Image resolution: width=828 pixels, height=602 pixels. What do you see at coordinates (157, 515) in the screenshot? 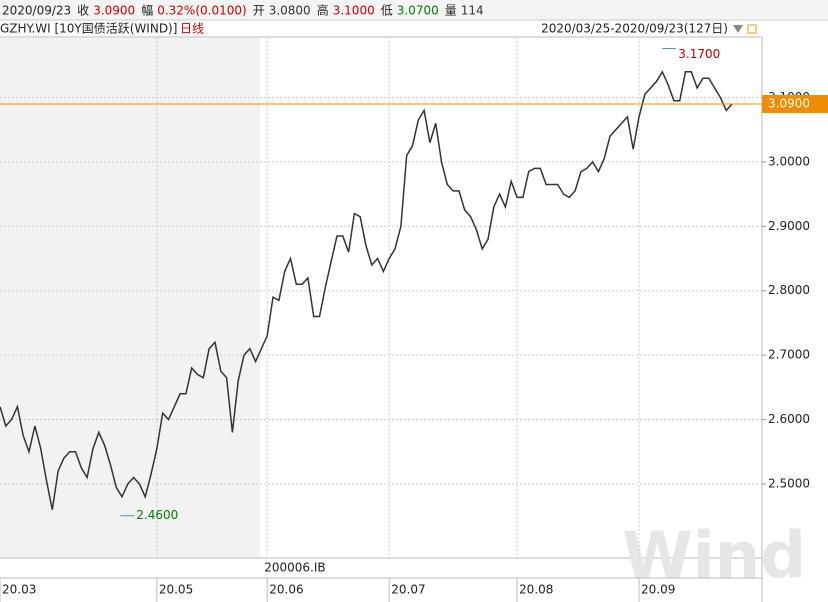
I see `low-label: 2.4600` at bounding box center [157, 515].